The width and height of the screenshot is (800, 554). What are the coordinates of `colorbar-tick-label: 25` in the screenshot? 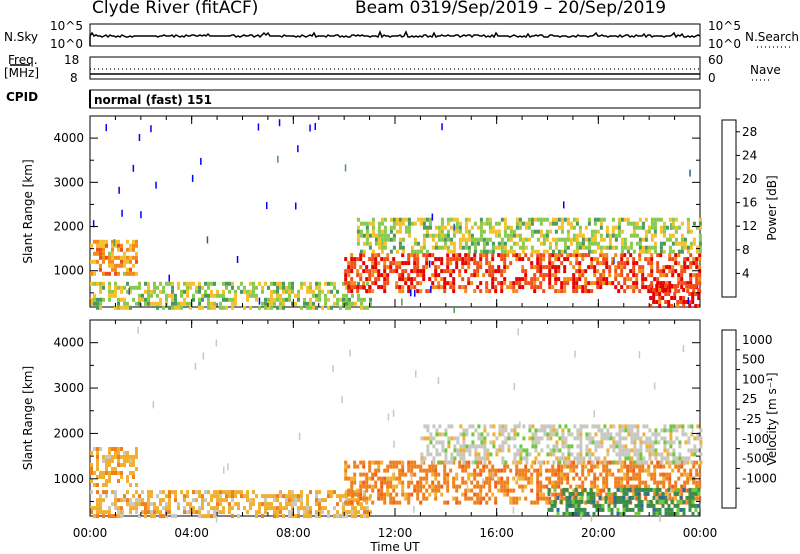 It's located at (749, 399).